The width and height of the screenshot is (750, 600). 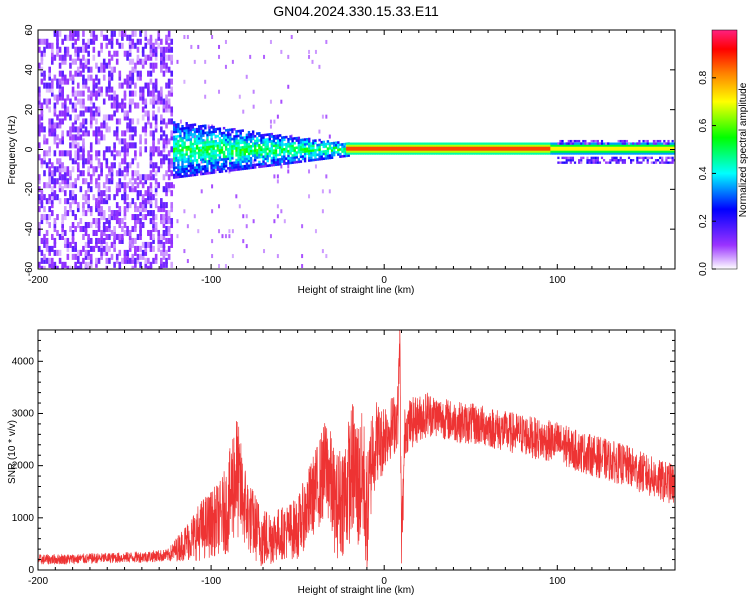 I want to click on spectrogram-y-tick-label: 20, so click(x=29, y=110).